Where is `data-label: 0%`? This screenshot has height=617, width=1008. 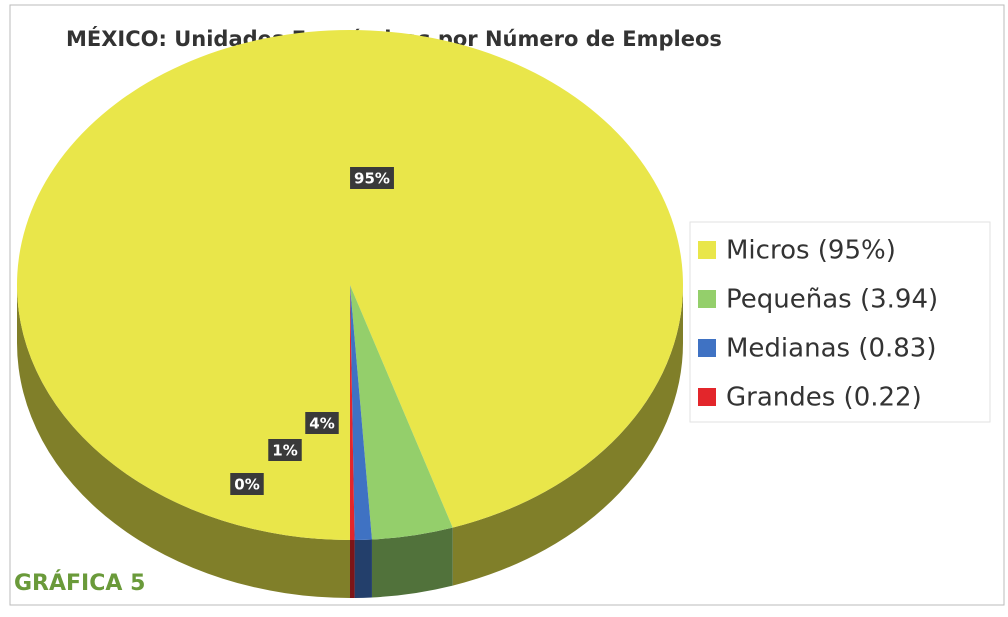 data-label: 0% is located at coordinates (246, 485).